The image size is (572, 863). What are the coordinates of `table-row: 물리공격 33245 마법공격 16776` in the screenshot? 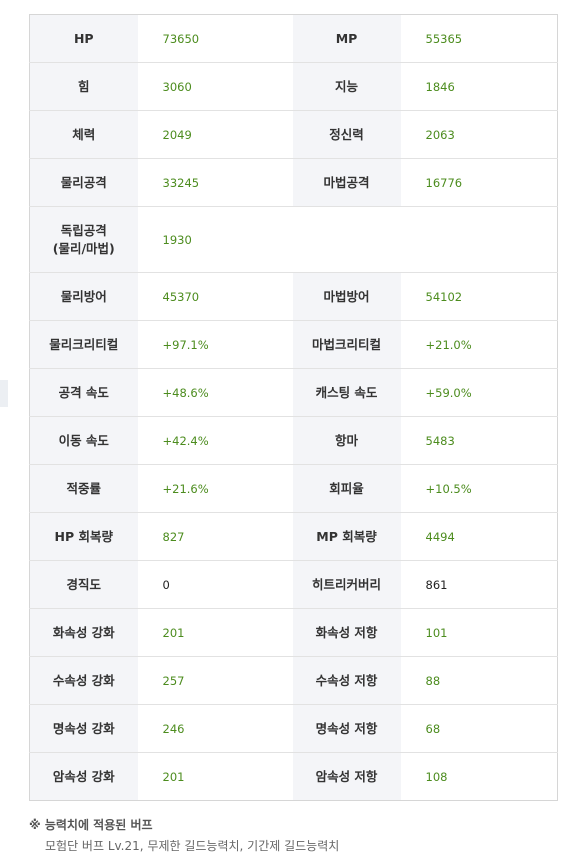 It's located at (293, 182).